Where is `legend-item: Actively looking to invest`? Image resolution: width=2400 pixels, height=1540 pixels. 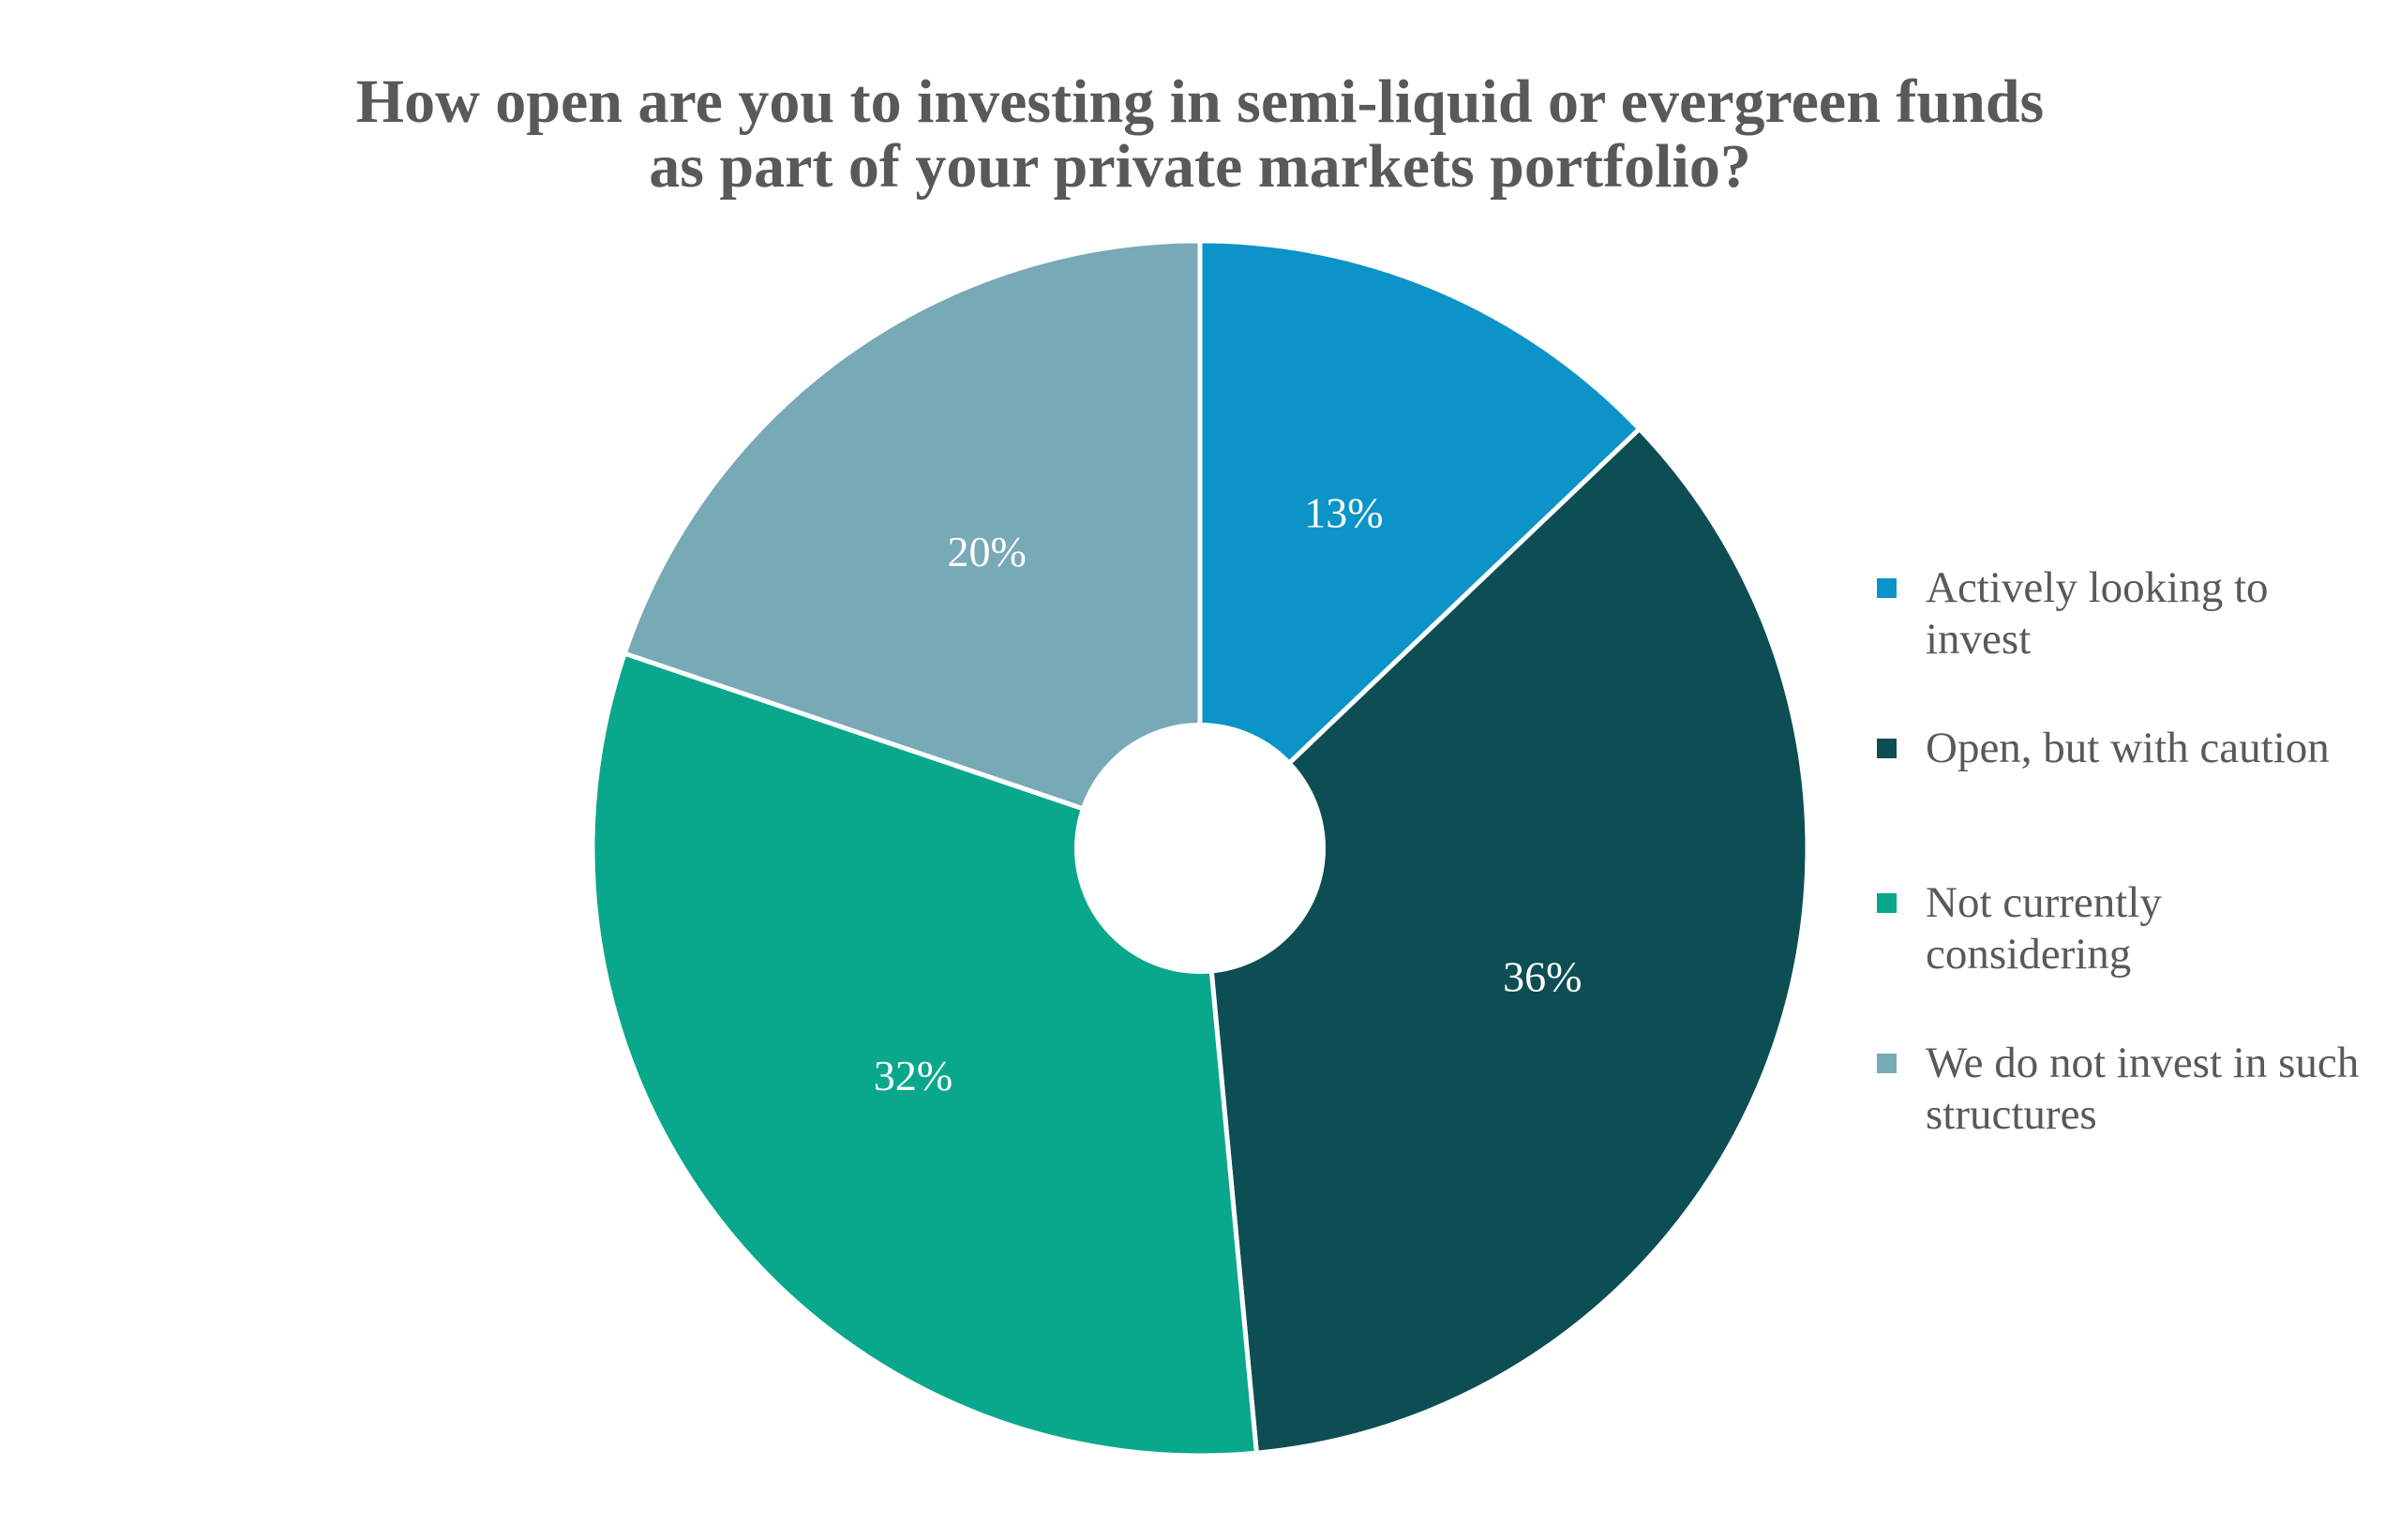 legend-item: Actively looking to invest is located at coordinates (2073, 613).